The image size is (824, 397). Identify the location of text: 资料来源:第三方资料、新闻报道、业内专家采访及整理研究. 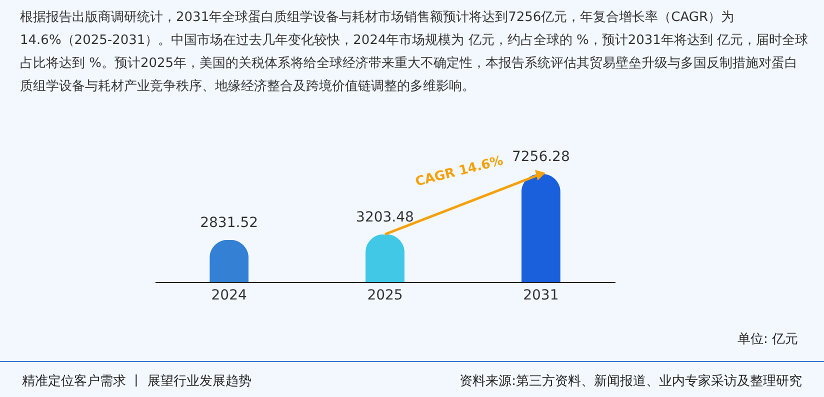
(631, 381).